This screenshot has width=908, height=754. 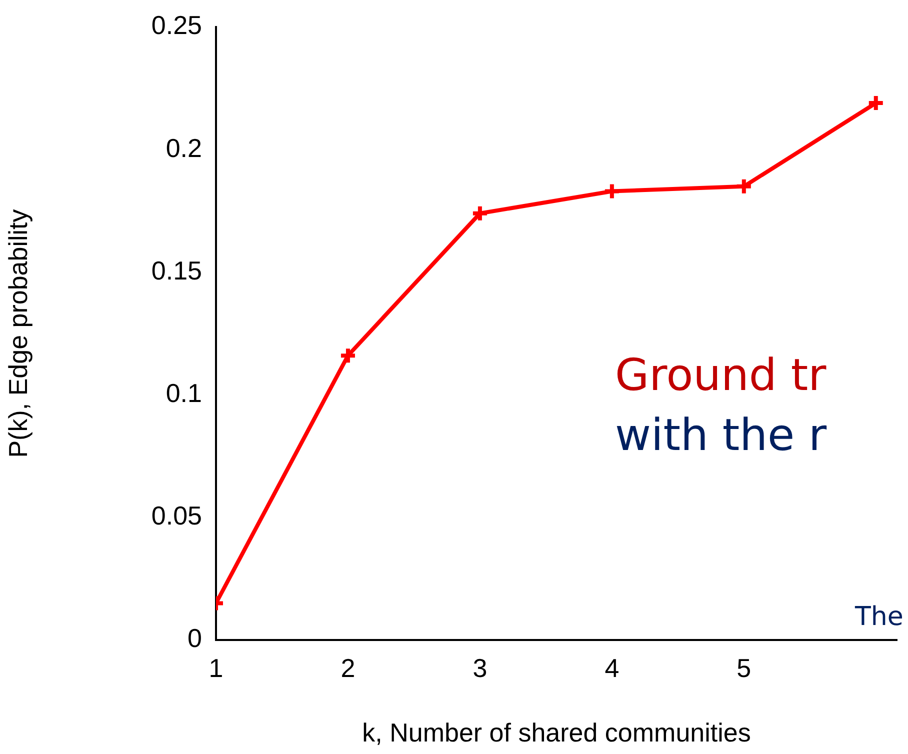 What do you see at coordinates (184, 147) in the screenshot?
I see `y-tick-label: 0.2` at bounding box center [184, 147].